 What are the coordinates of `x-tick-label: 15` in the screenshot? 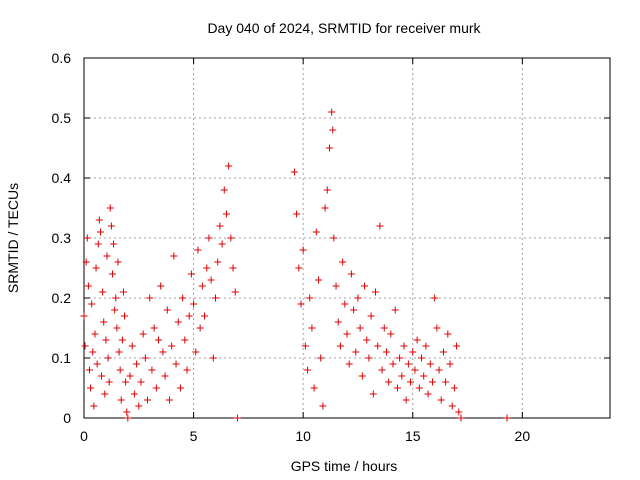 It's located at (413, 436).